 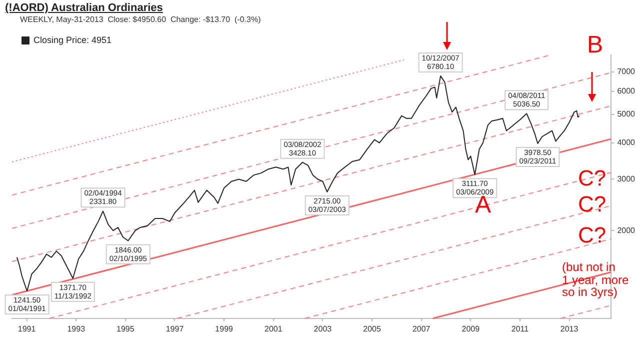 I want to click on x-tick-label: 2011, so click(x=520, y=329).